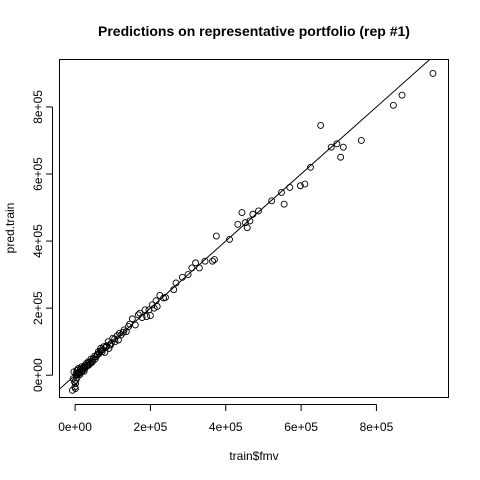 The height and width of the screenshot is (480, 480). What do you see at coordinates (151, 427) in the screenshot?
I see `x-tick-label: 2e+05` at bounding box center [151, 427].